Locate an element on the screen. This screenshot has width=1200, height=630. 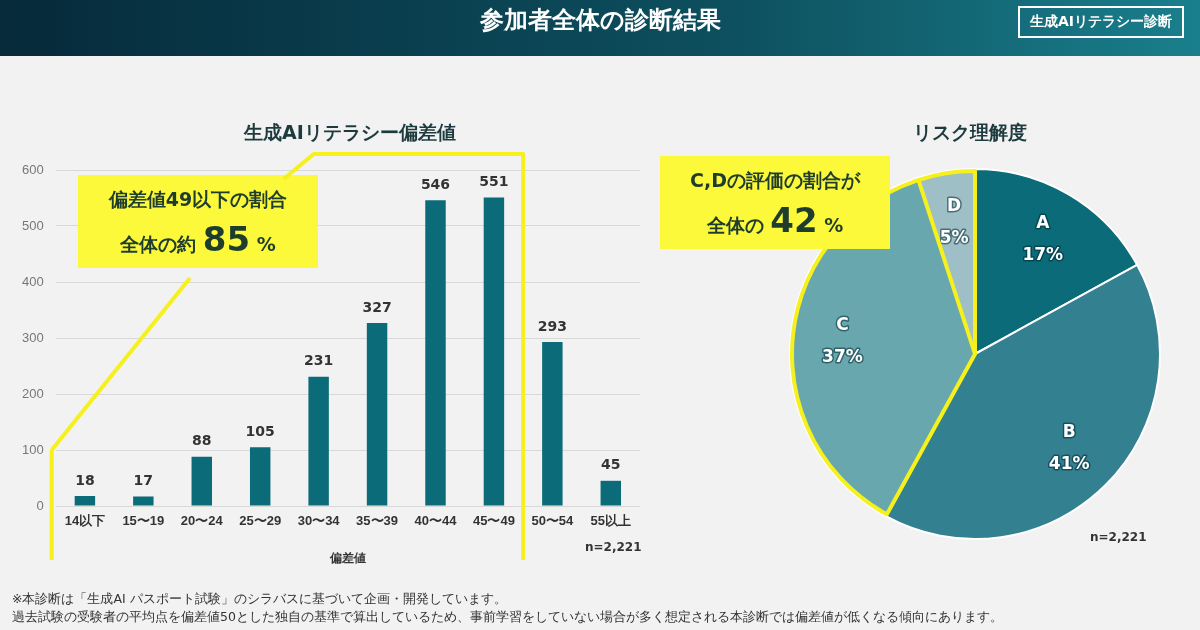
y-tick-label: 0 is located at coordinates (40, 505).